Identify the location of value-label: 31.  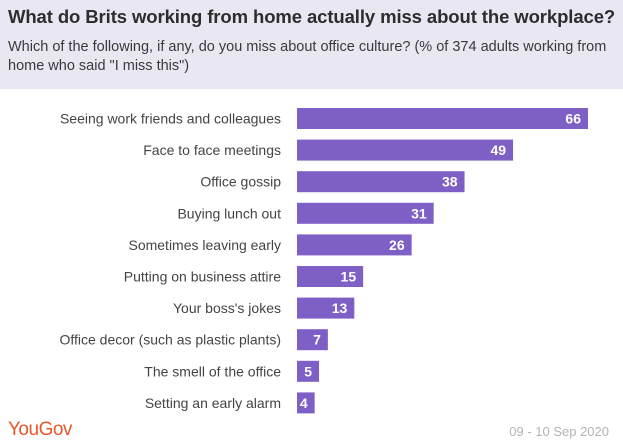
(419, 213).